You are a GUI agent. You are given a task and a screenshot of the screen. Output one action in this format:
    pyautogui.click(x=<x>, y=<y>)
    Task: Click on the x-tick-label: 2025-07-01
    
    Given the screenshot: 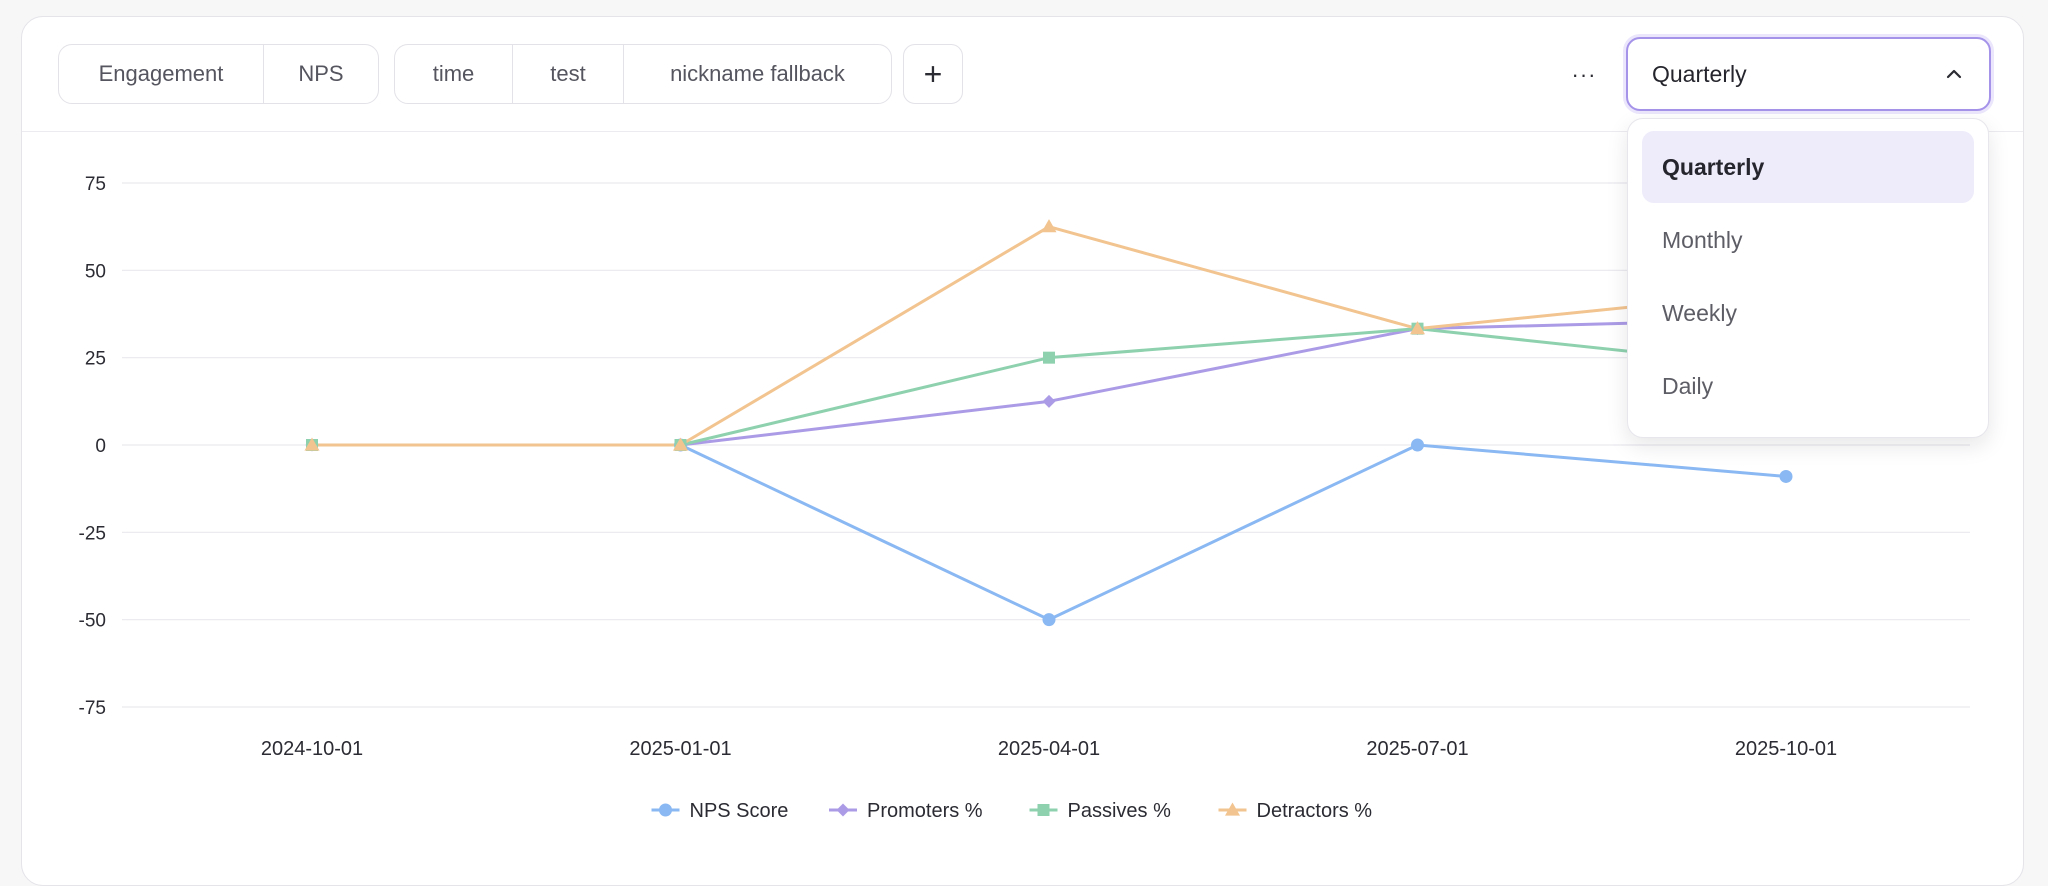 What is the action you would take?
    pyautogui.click(x=1417, y=749)
    